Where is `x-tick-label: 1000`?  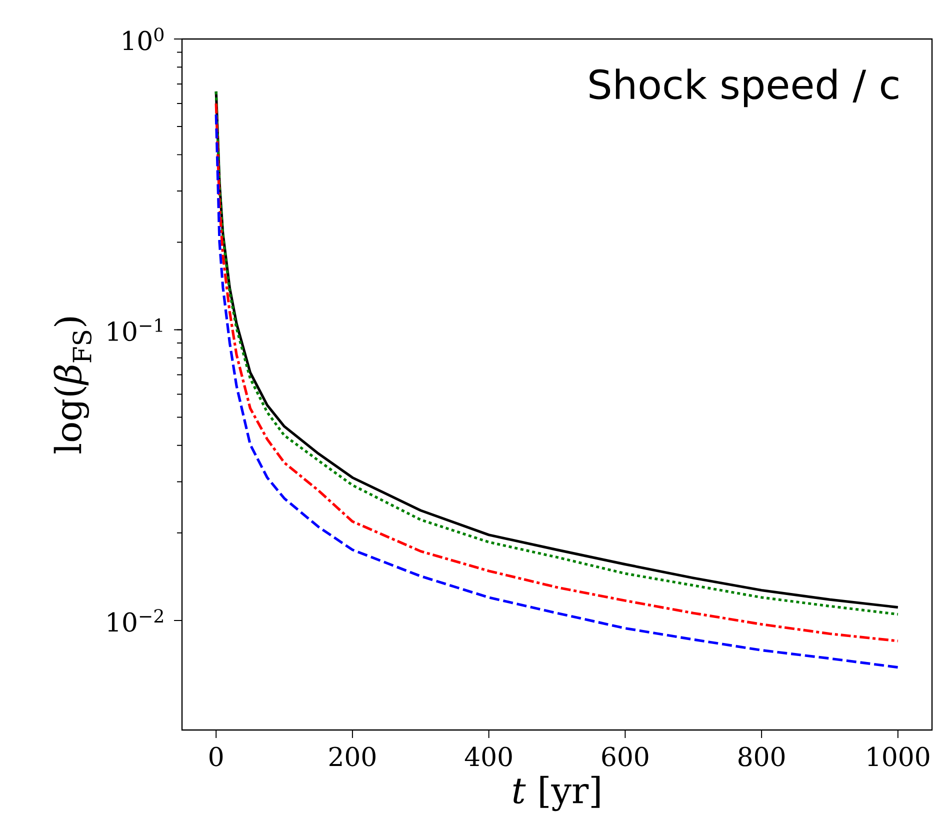
x-tick-label: 1000 is located at coordinates (899, 756).